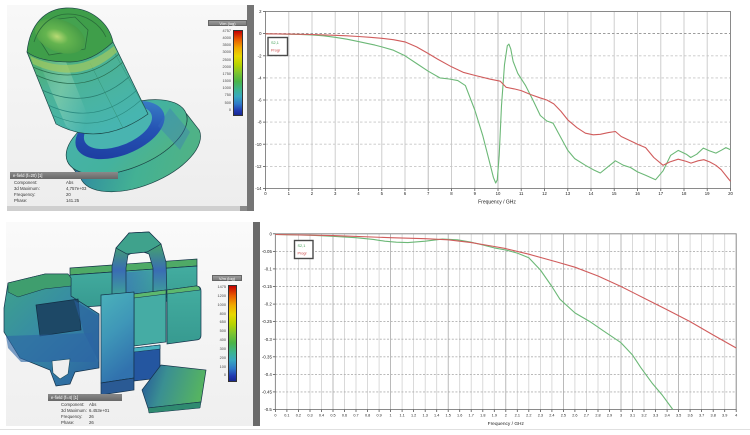 The width and height of the screenshot is (750, 435). Describe the element at coordinates (632, 415) in the screenshot. I see `svg-text: 3.1` at that location.